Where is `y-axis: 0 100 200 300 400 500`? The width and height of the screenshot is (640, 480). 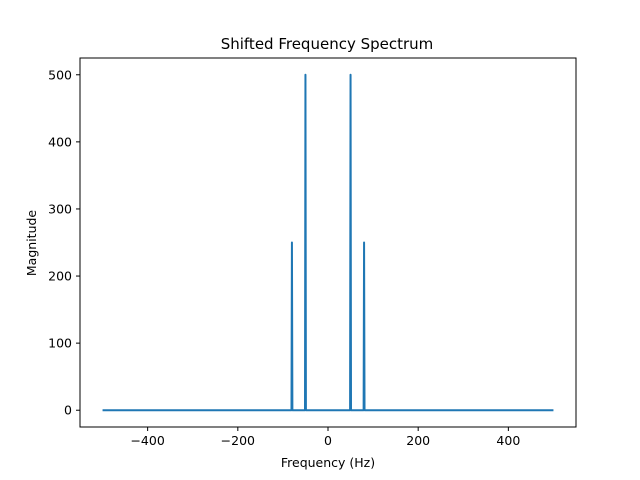
y-axis: 0 100 200 300 400 500 is located at coordinates (64, 242).